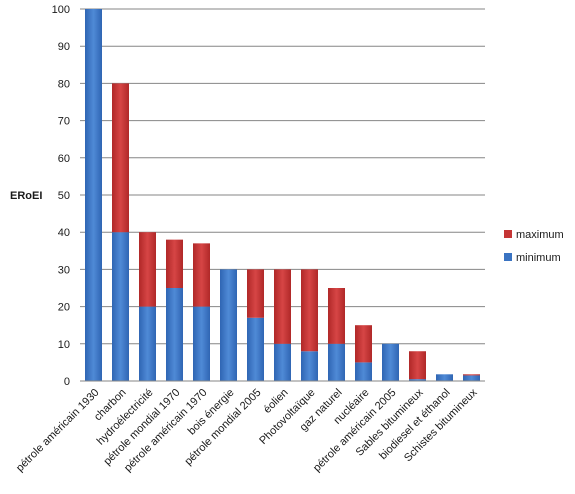  I want to click on y-tick-label: 0, so click(67, 382).